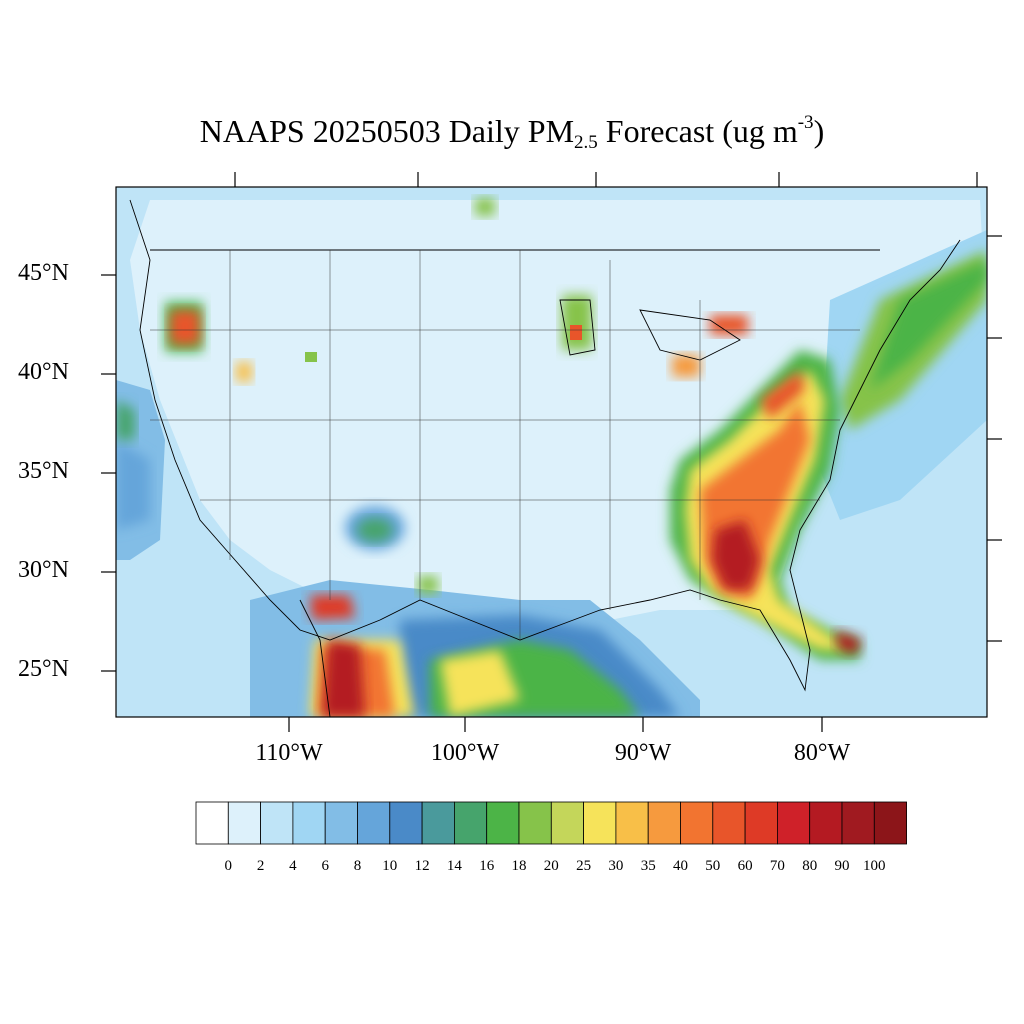 The height and width of the screenshot is (1024, 1024). Describe the element at coordinates (745, 866) in the screenshot. I see `colorbar-tick-label: 60` at that location.